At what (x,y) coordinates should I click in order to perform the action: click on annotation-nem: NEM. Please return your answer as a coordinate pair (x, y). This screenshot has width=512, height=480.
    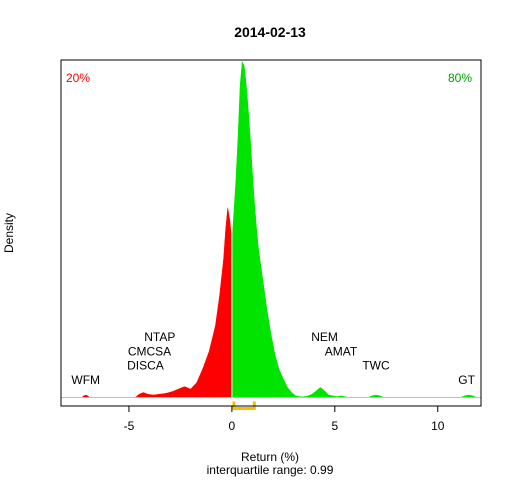
    Looking at the image, I should click on (324, 337).